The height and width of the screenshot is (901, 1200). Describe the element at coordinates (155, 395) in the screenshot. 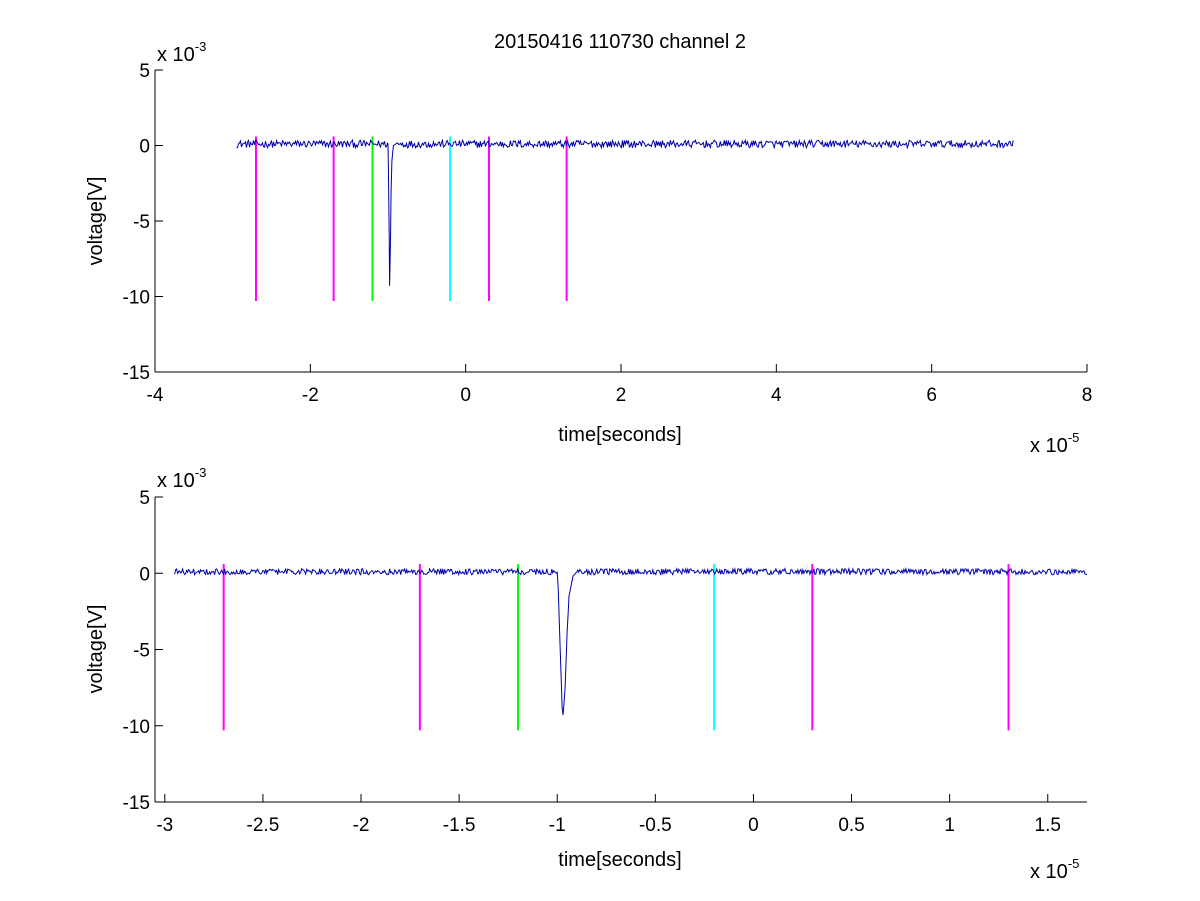

I see `x-tick-label: -4` at that location.